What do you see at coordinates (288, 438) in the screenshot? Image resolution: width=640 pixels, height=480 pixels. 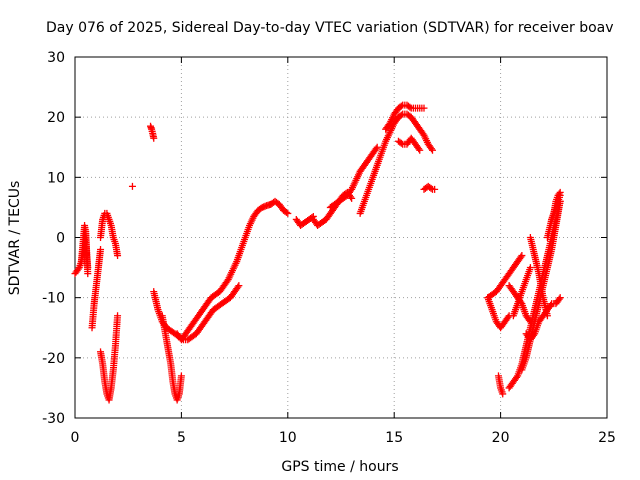 I see `x-tick-label: 10` at bounding box center [288, 438].